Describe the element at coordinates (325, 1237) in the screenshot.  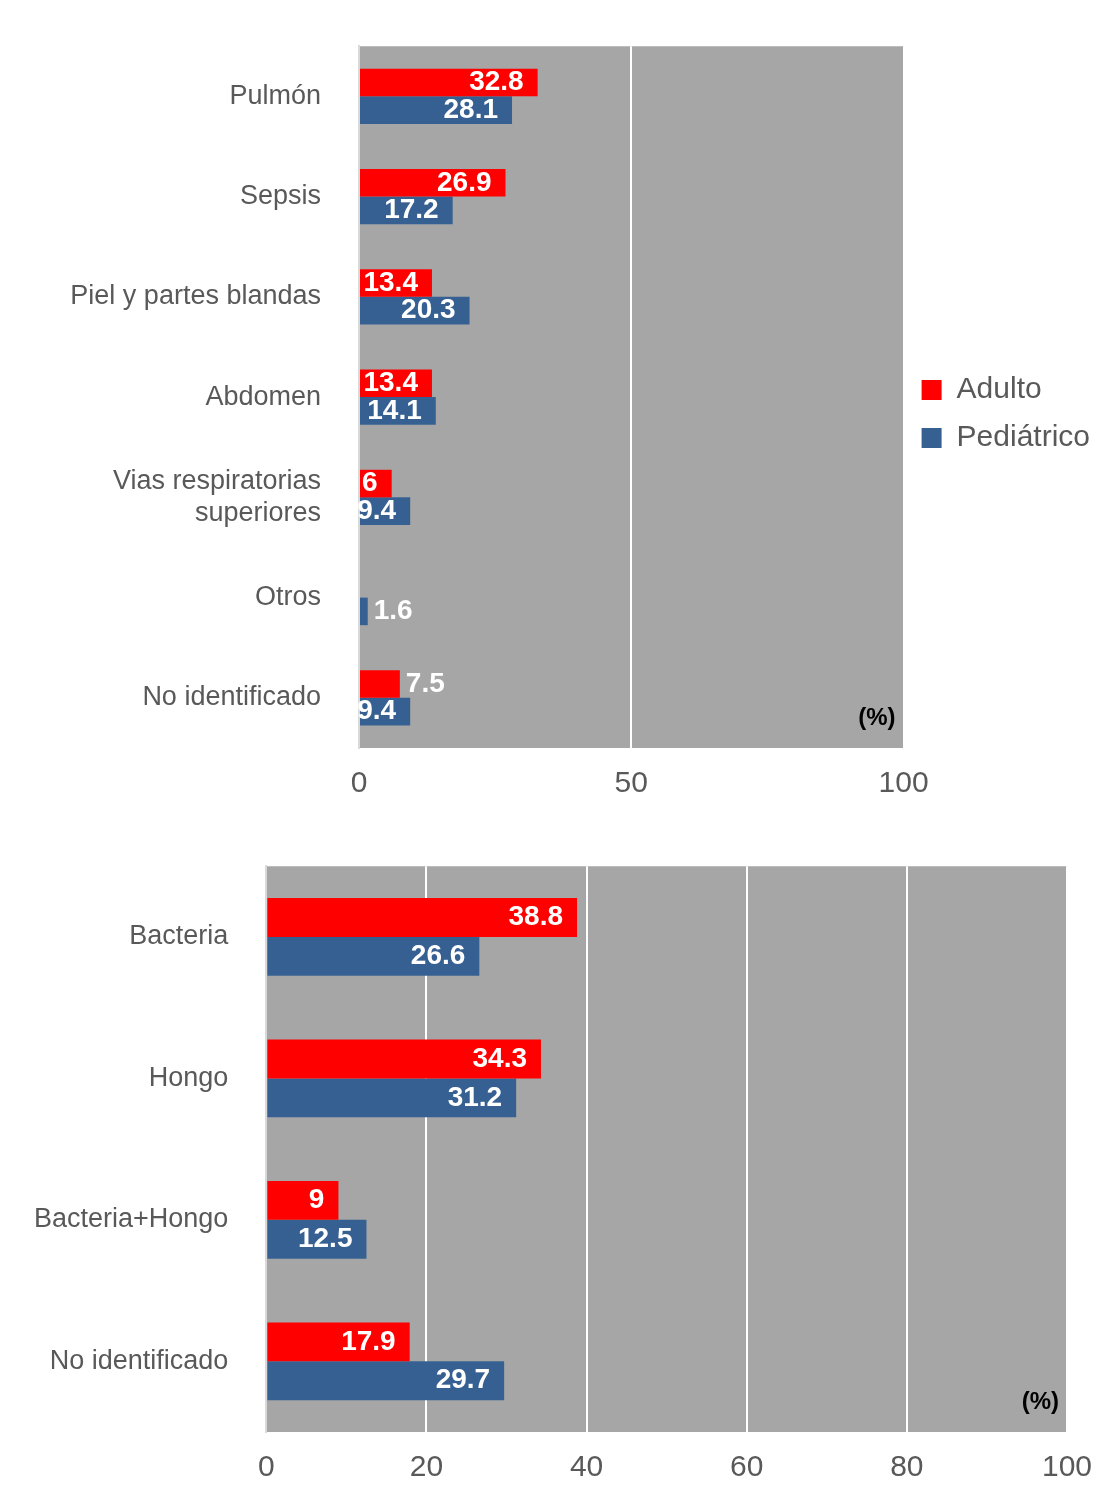
I see `data-label: 12.5` at that location.